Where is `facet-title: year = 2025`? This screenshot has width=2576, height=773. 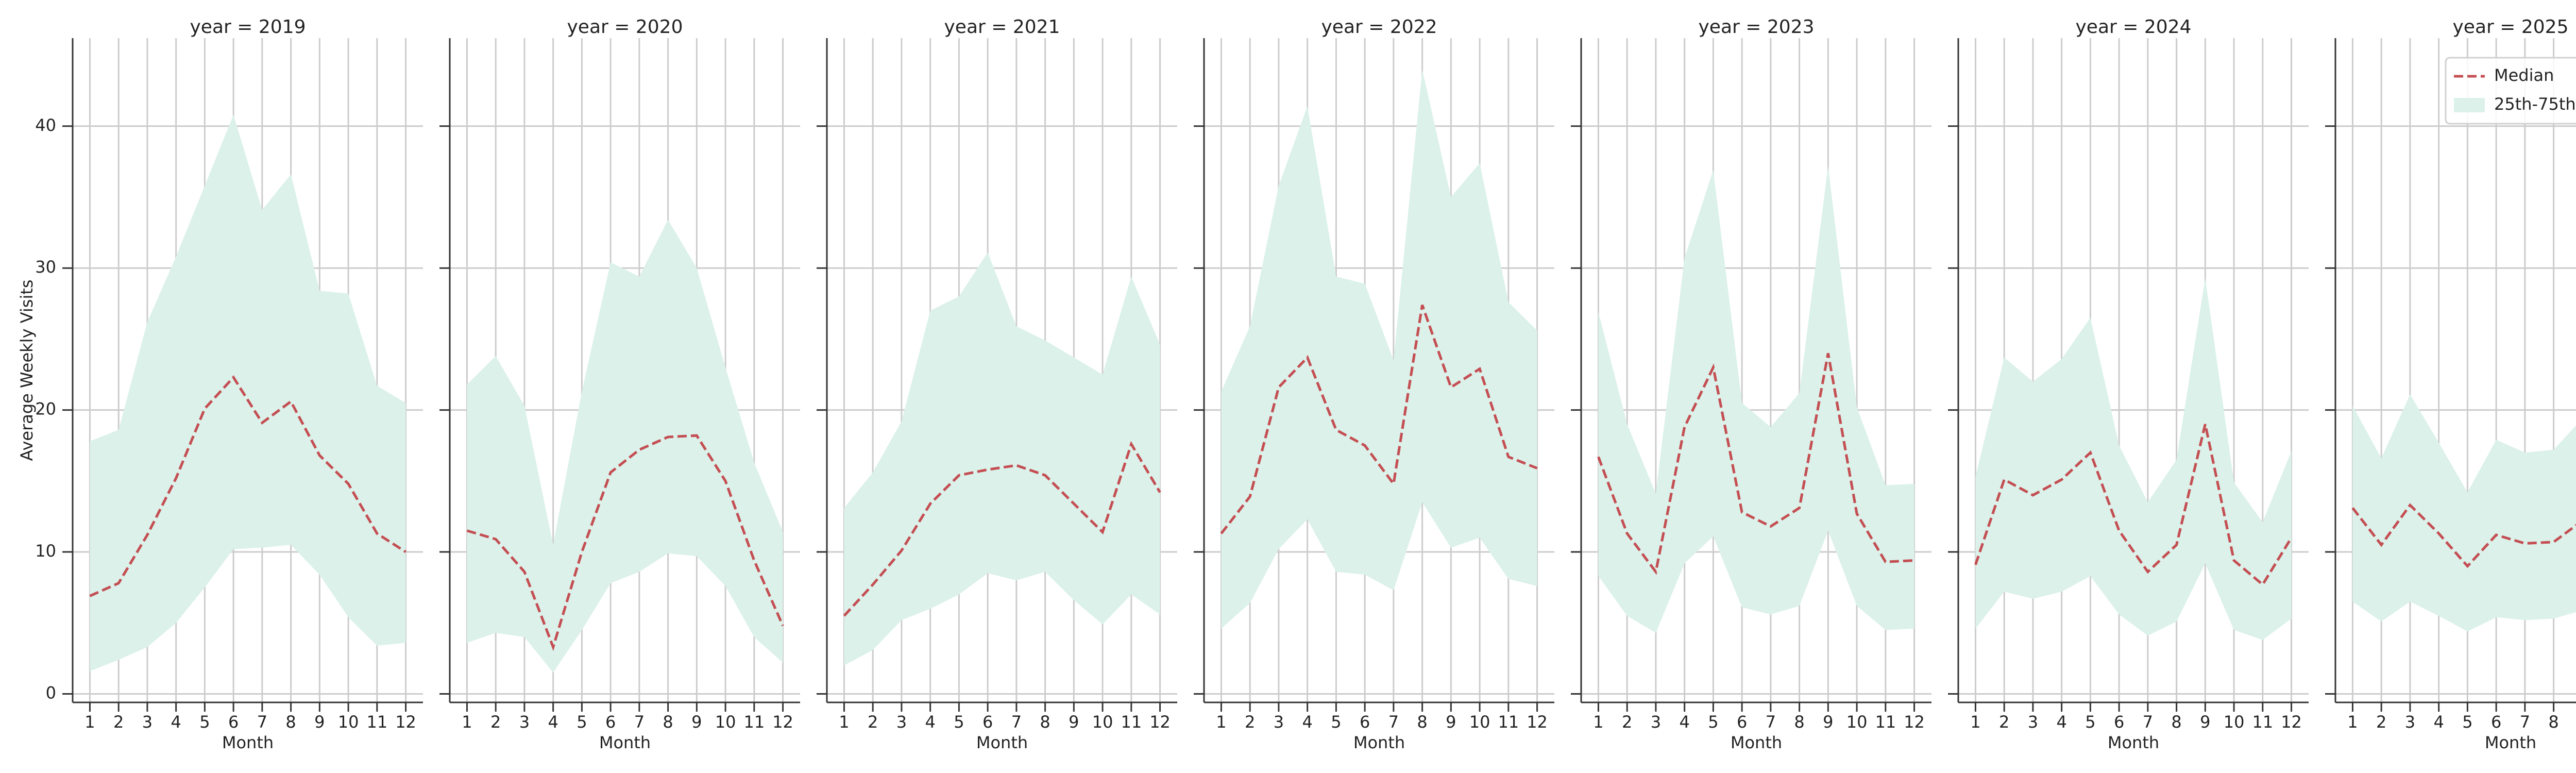 facet-title: year = 2025 is located at coordinates (2511, 27).